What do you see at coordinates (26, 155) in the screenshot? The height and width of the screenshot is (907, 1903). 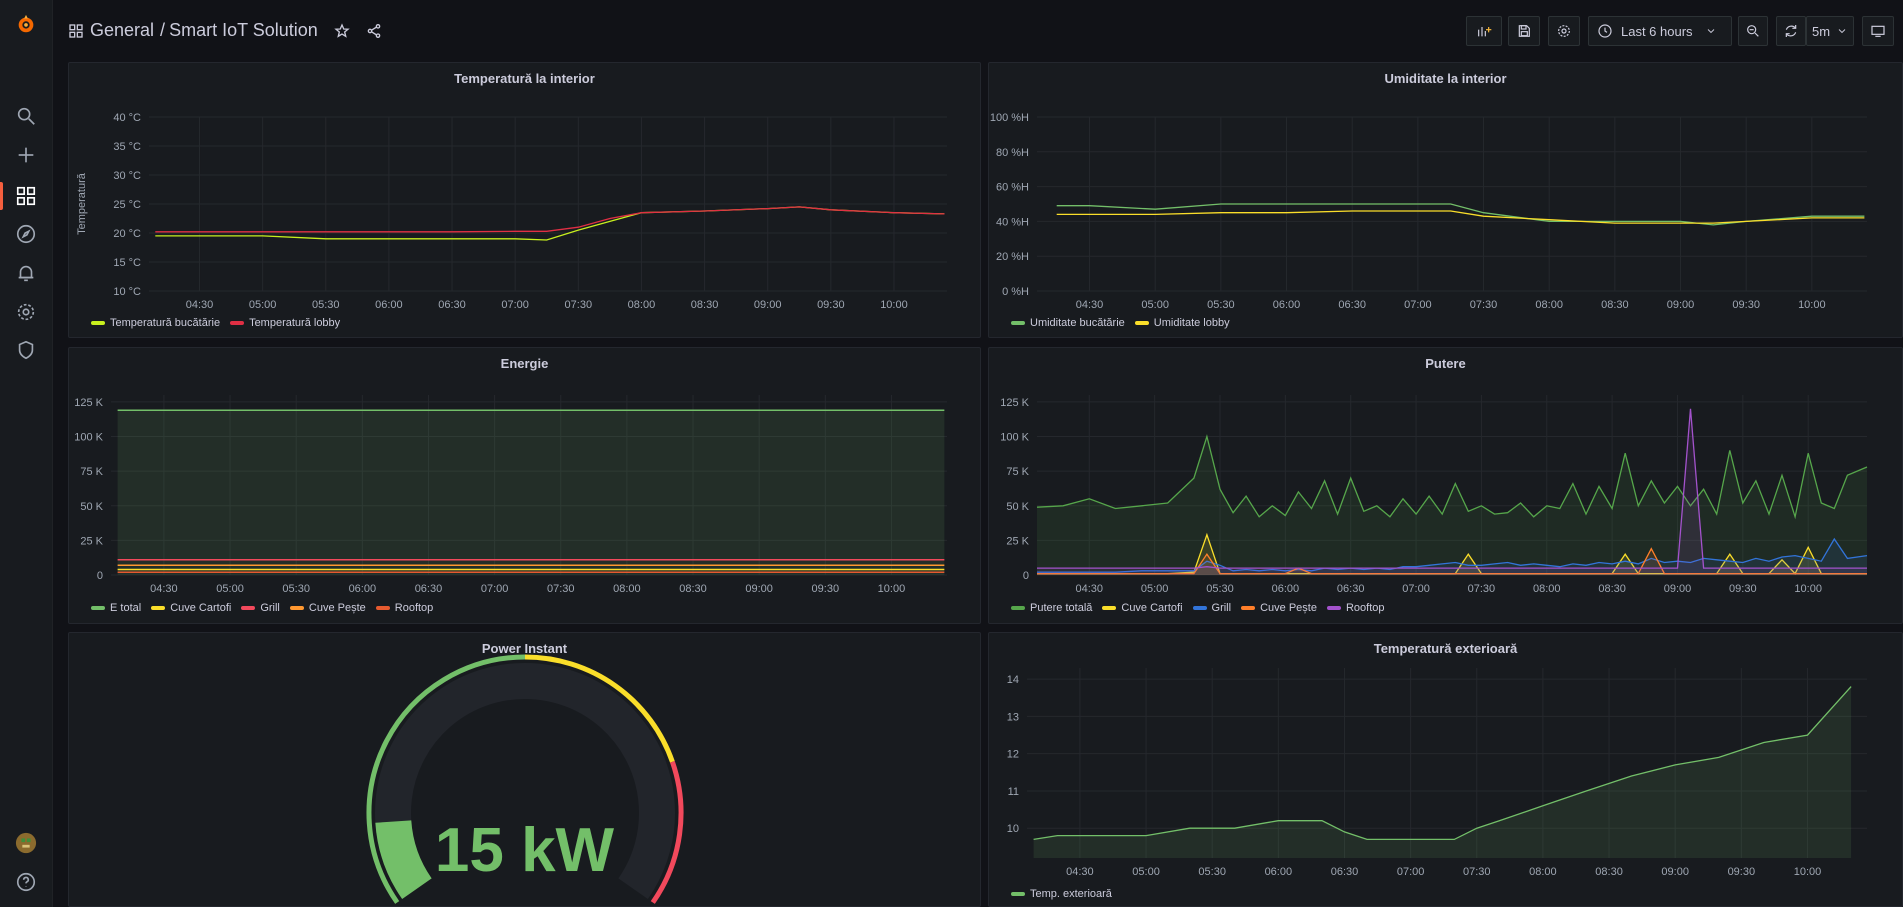 I see `plus-icon` at bounding box center [26, 155].